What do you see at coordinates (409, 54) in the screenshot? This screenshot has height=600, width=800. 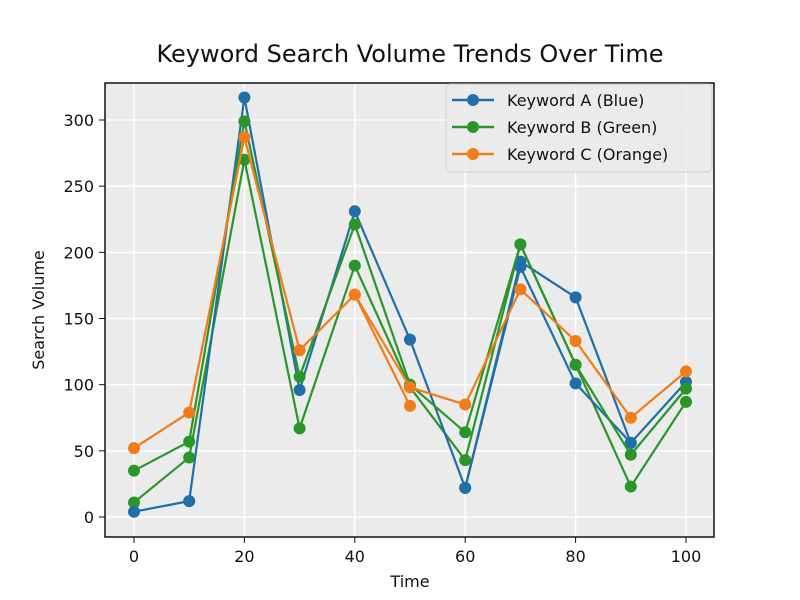 I see `chart-title: Keyword Search Volume Trends Over Time` at bounding box center [409, 54].